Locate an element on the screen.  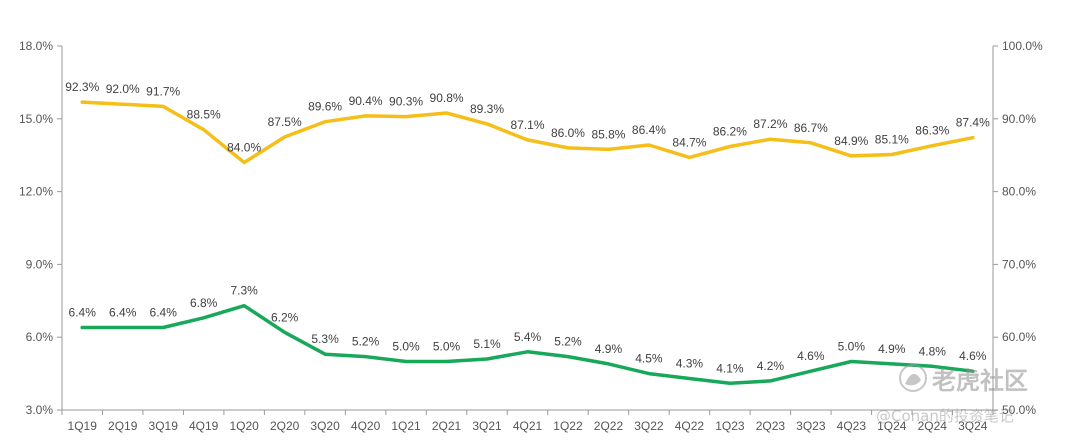
x-tick-label: 3Q19 is located at coordinates (164, 426).